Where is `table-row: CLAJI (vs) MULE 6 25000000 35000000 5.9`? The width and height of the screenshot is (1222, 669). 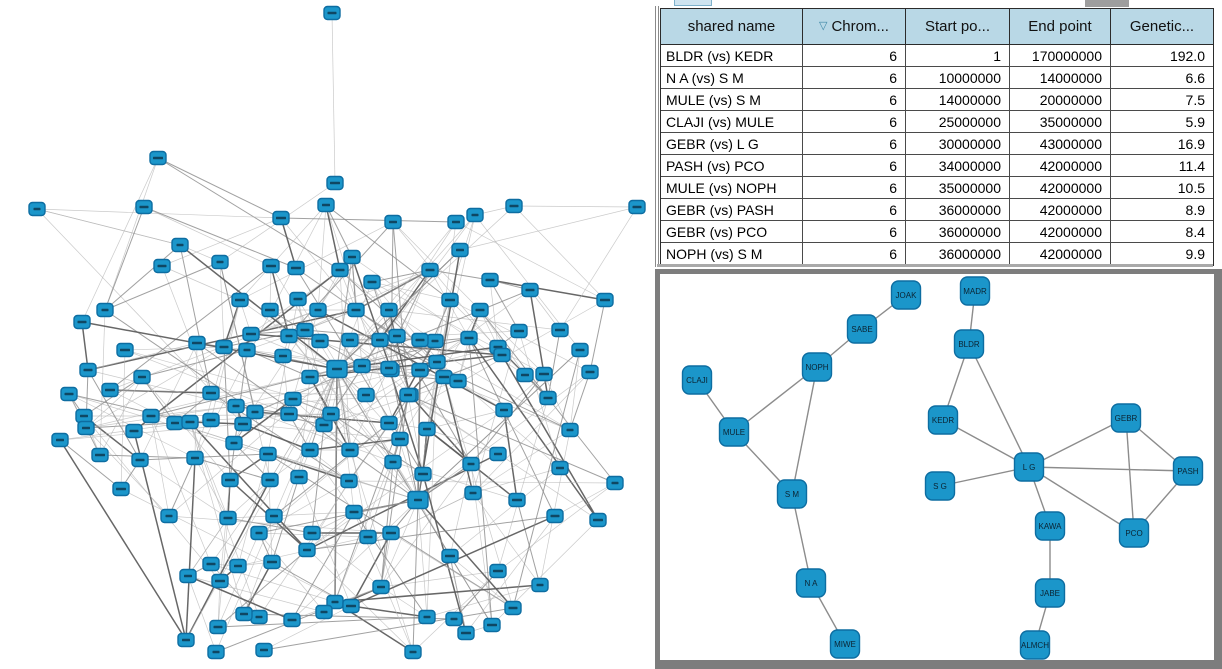 table-row: CLAJI (vs) MULE 6 25000000 35000000 5.9 is located at coordinates (937, 122).